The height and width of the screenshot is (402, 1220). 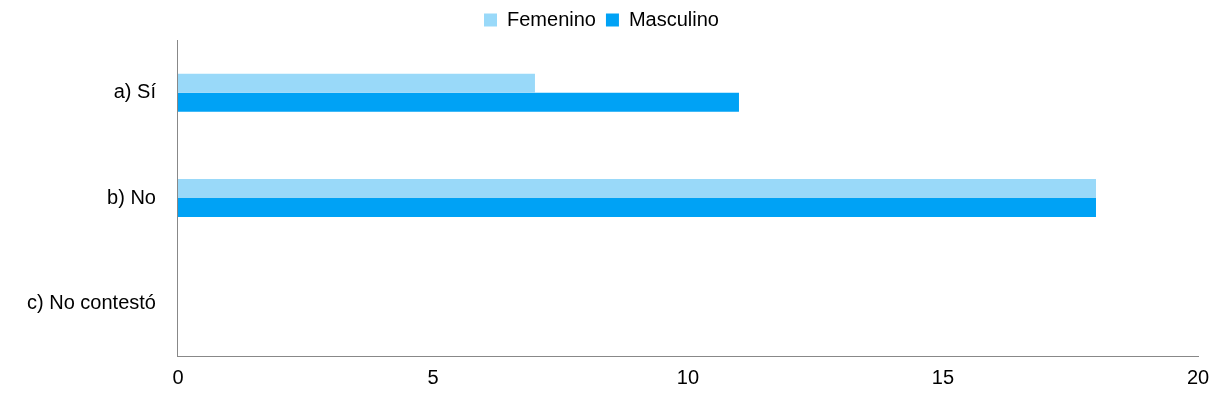 I want to click on x-tick-label: 15, so click(x=943, y=376).